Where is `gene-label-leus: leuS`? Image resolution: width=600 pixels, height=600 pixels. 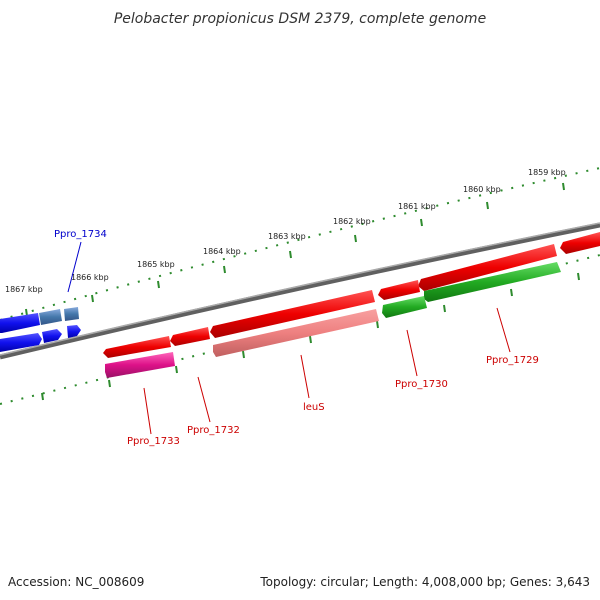
gene-label-leus: leuS is located at coordinates (314, 407).